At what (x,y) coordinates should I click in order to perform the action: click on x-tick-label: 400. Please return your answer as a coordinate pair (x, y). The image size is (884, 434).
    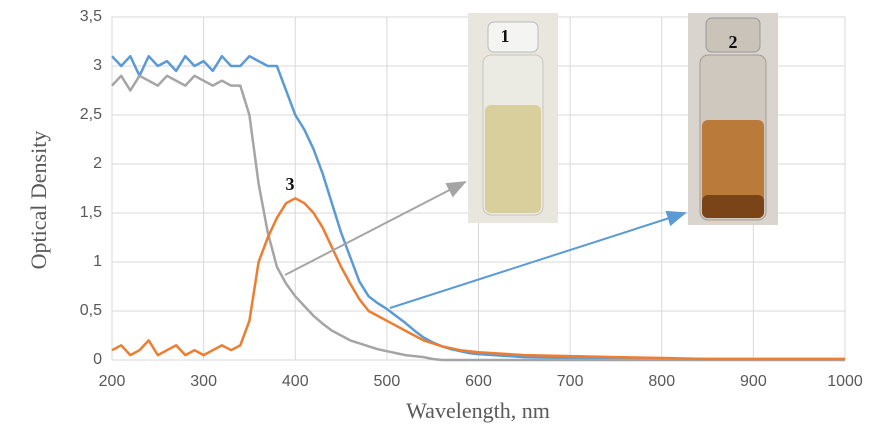
    Looking at the image, I should click on (295, 381).